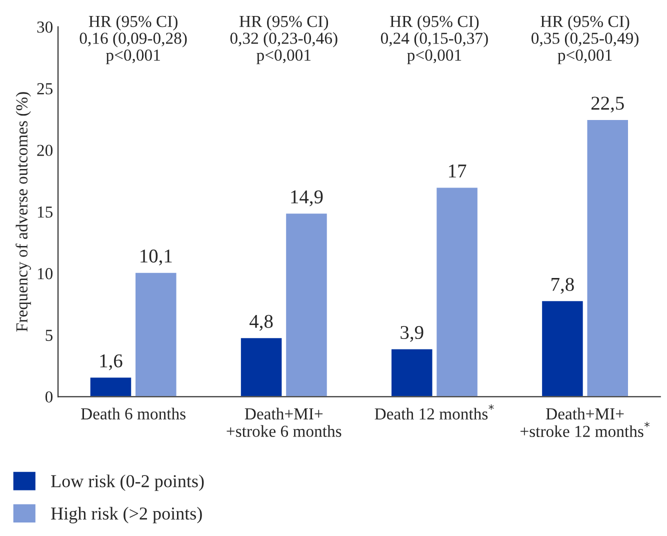 The width and height of the screenshot is (667, 536). Describe the element at coordinates (45, 150) in the screenshot. I see `y-tick-label: 20` at that location.